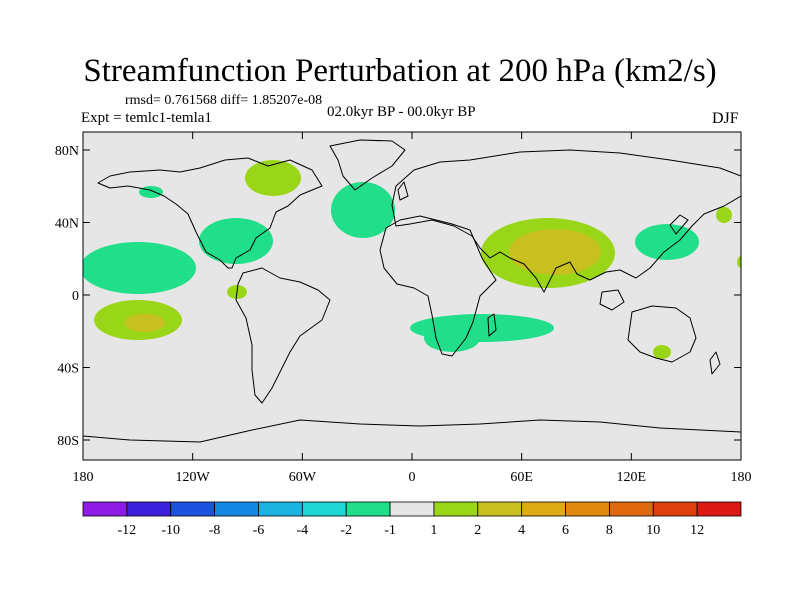 The image size is (800, 600). Describe the element at coordinates (390, 530) in the screenshot. I see `colorbar-label: -1` at that location.